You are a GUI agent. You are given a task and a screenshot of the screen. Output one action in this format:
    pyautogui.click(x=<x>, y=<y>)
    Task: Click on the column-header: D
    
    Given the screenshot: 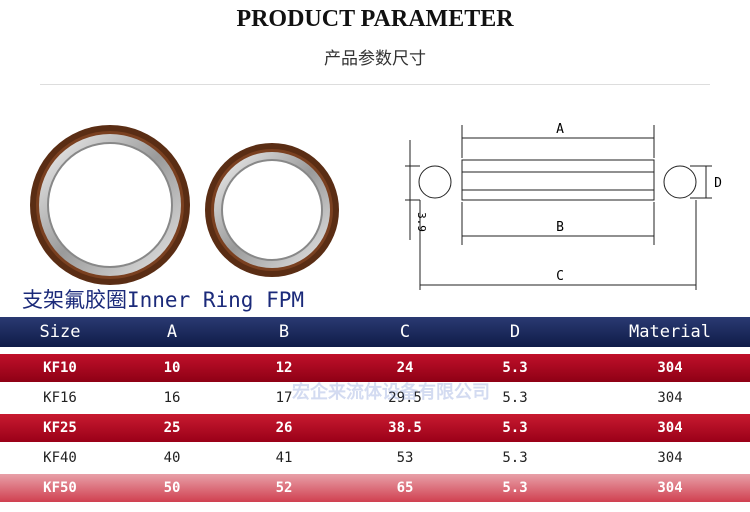 What is the action you would take?
    pyautogui.click(x=515, y=332)
    